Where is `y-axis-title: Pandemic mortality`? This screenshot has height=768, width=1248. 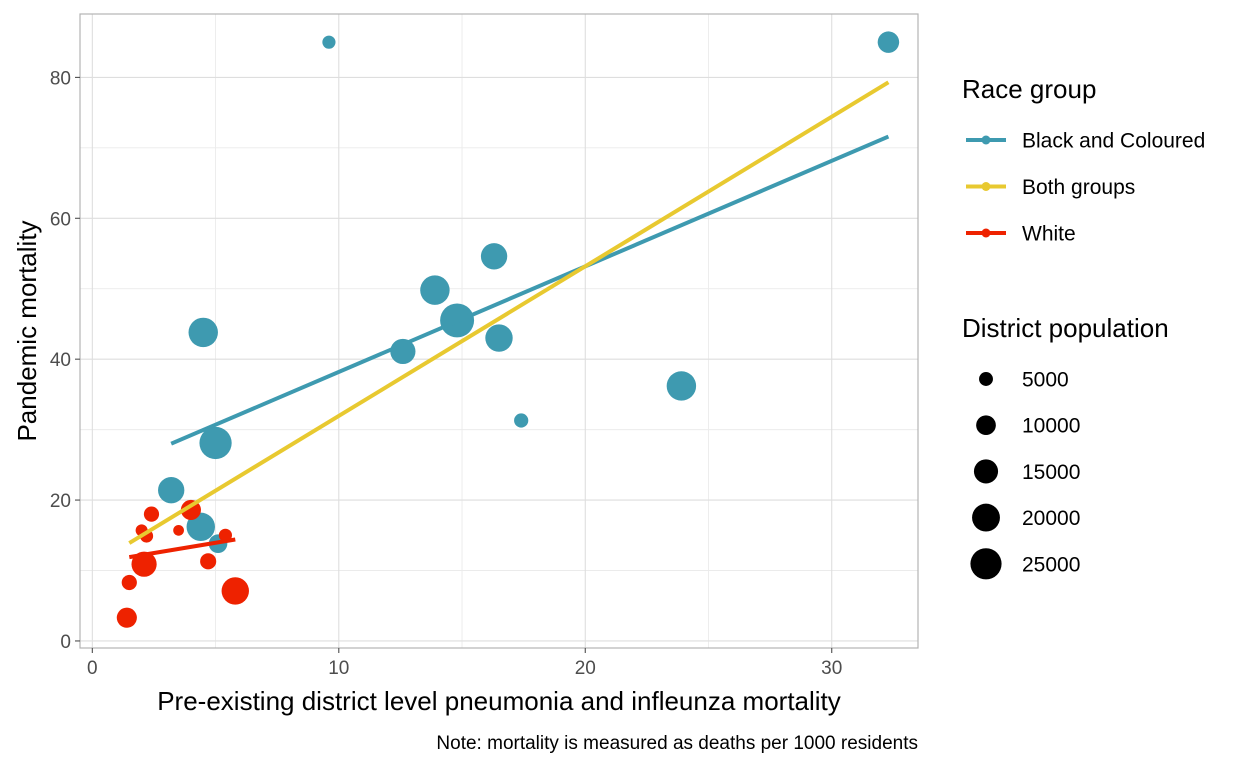
y-axis-title: Pandemic mortality is located at coordinates (27, 330).